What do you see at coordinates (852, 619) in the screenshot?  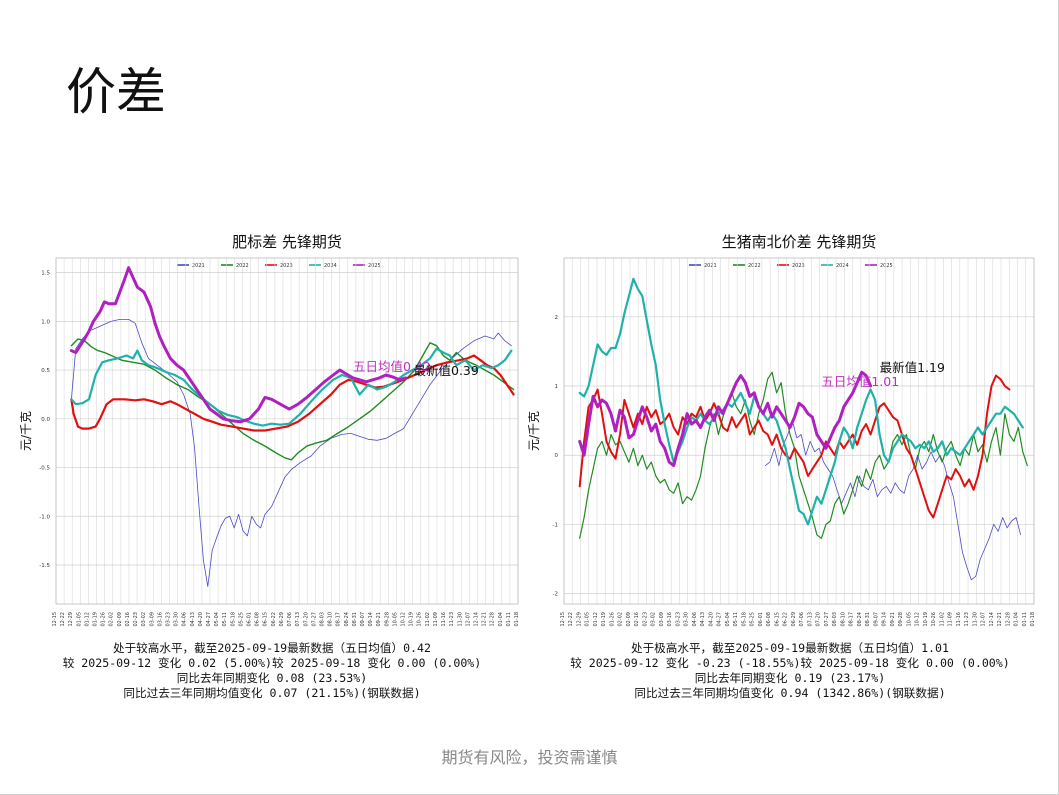 I see `x-tick-label: 08-17` at bounding box center [852, 619].